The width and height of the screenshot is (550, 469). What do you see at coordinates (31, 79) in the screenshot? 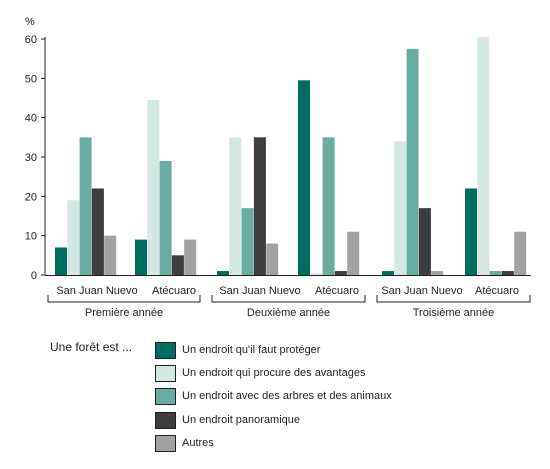
I see `y-tick-label: 50` at bounding box center [31, 79].